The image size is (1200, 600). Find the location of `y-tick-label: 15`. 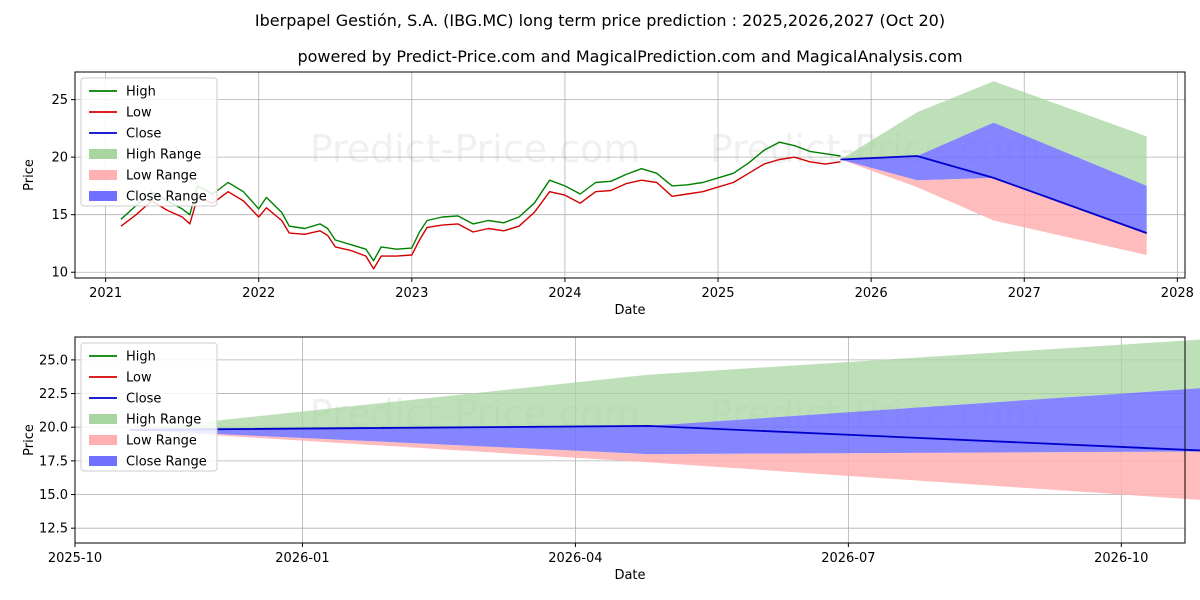

y-tick-label: 15 is located at coordinates (59, 215).